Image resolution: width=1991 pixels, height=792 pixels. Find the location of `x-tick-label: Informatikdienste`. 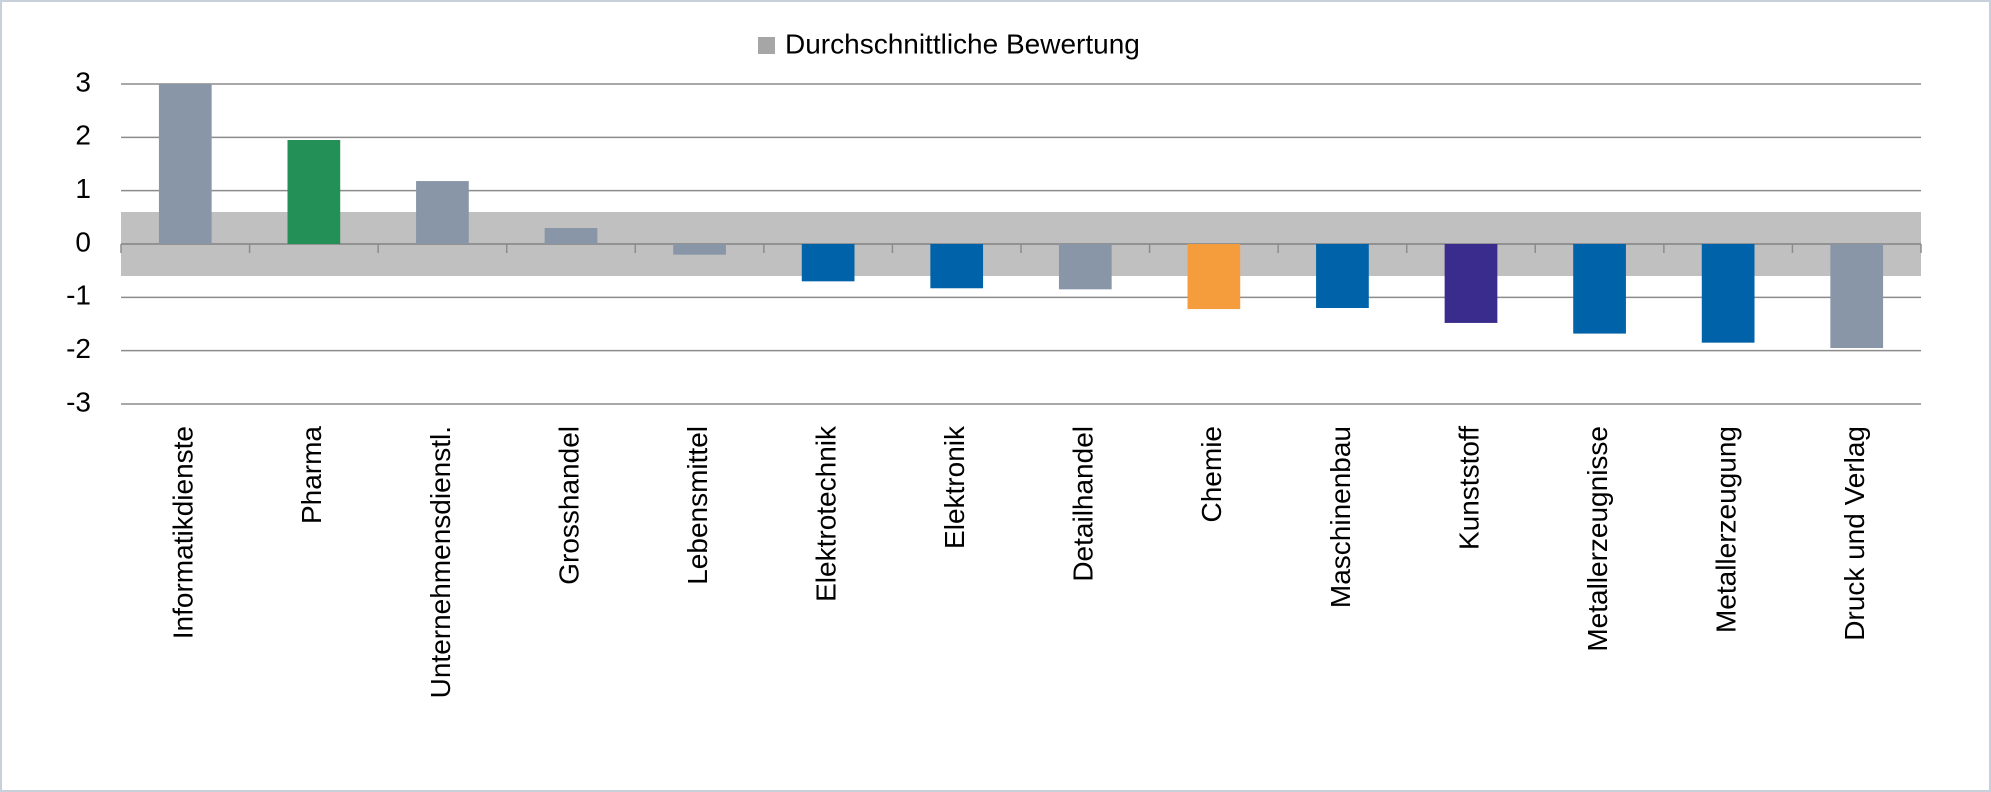

x-tick-label: Informatikdienste is located at coordinates (183, 532).